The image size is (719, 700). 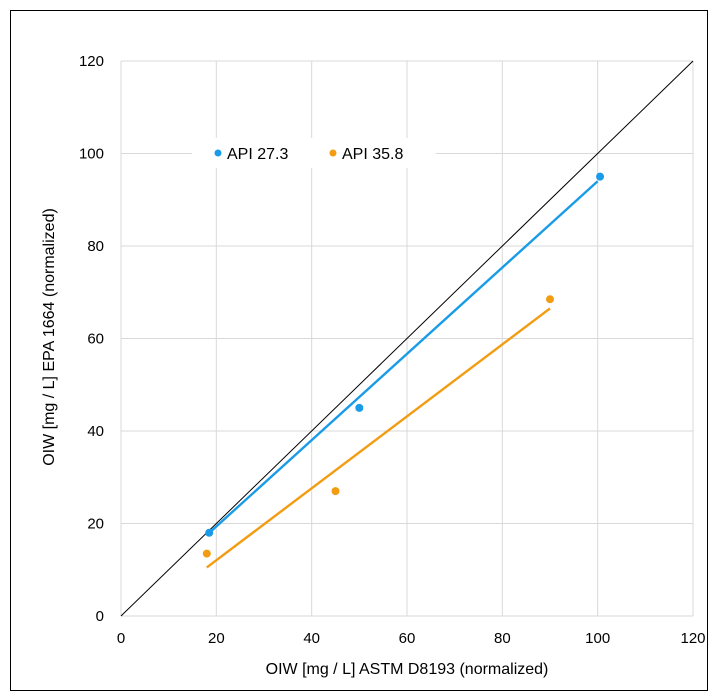 I want to click on x-tick-label: 0, so click(x=121, y=638).